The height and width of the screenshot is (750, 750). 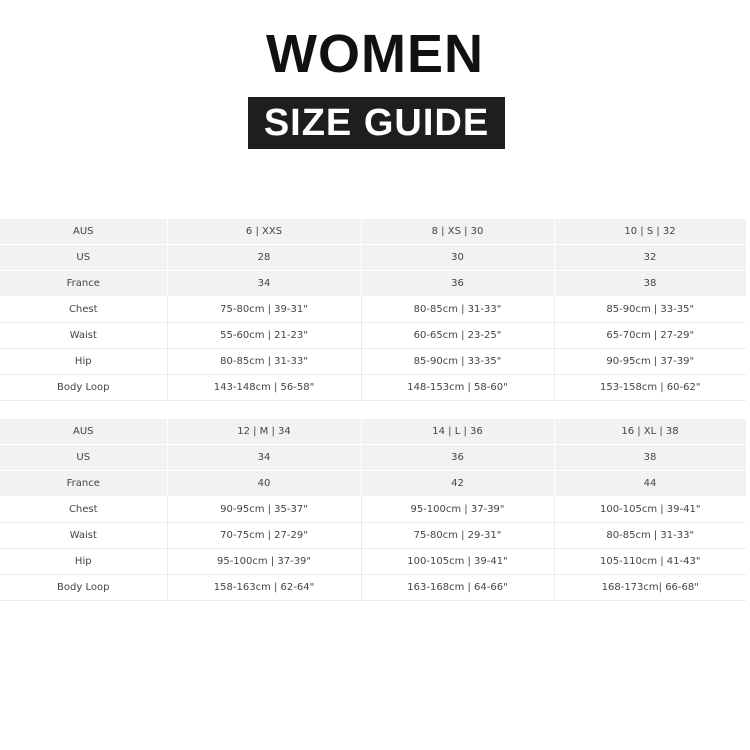 I want to click on table-cell: 16 | XL | 38, so click(x=650, y=432).